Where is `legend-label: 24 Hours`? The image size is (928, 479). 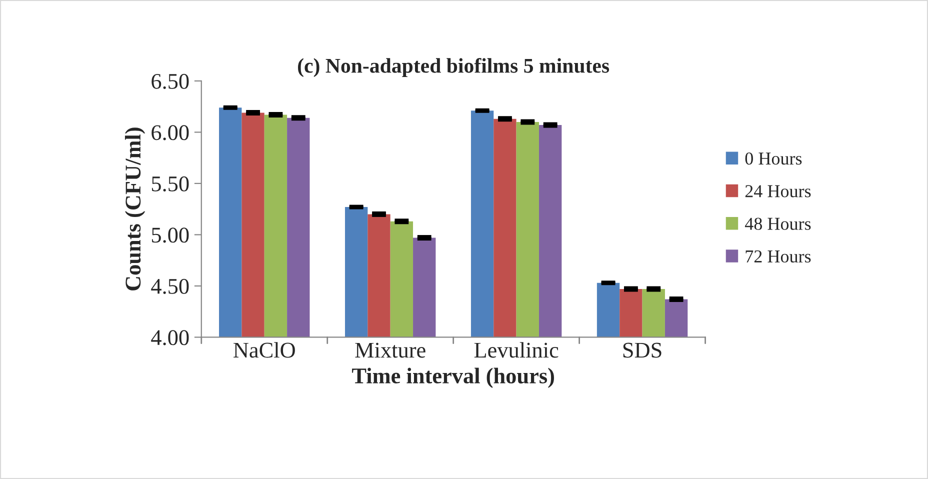
legend-label: 24 Hours is located at coordinates (778, 191).